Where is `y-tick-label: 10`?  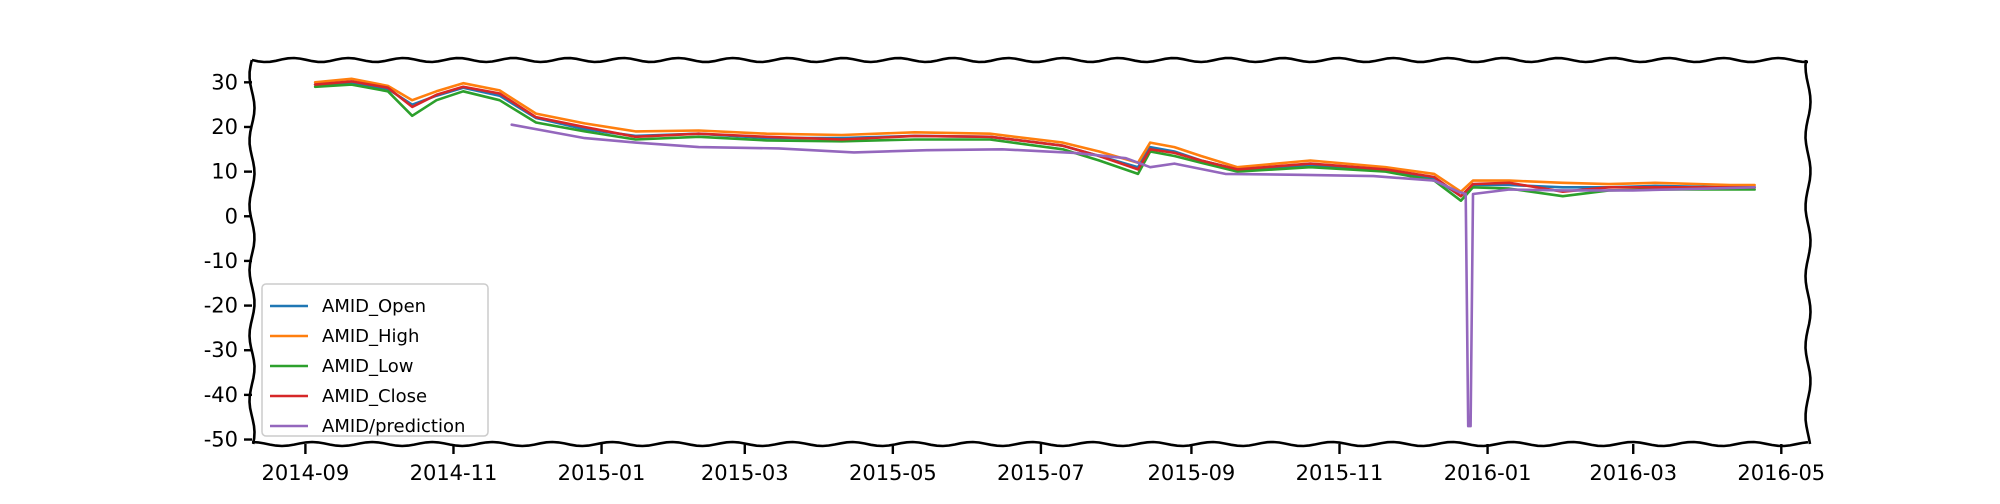 y-tick-label: 10 is located at coordinates (224, 172).